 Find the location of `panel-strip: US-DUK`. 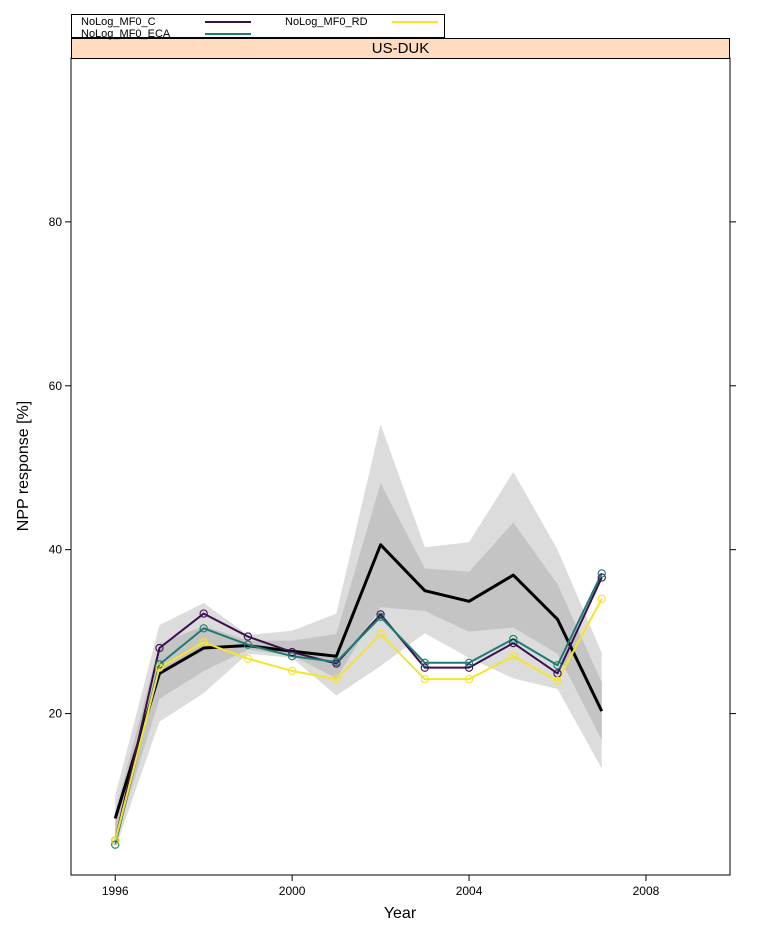

panel-strip: US-DUK is located at coordinates (400, 48).